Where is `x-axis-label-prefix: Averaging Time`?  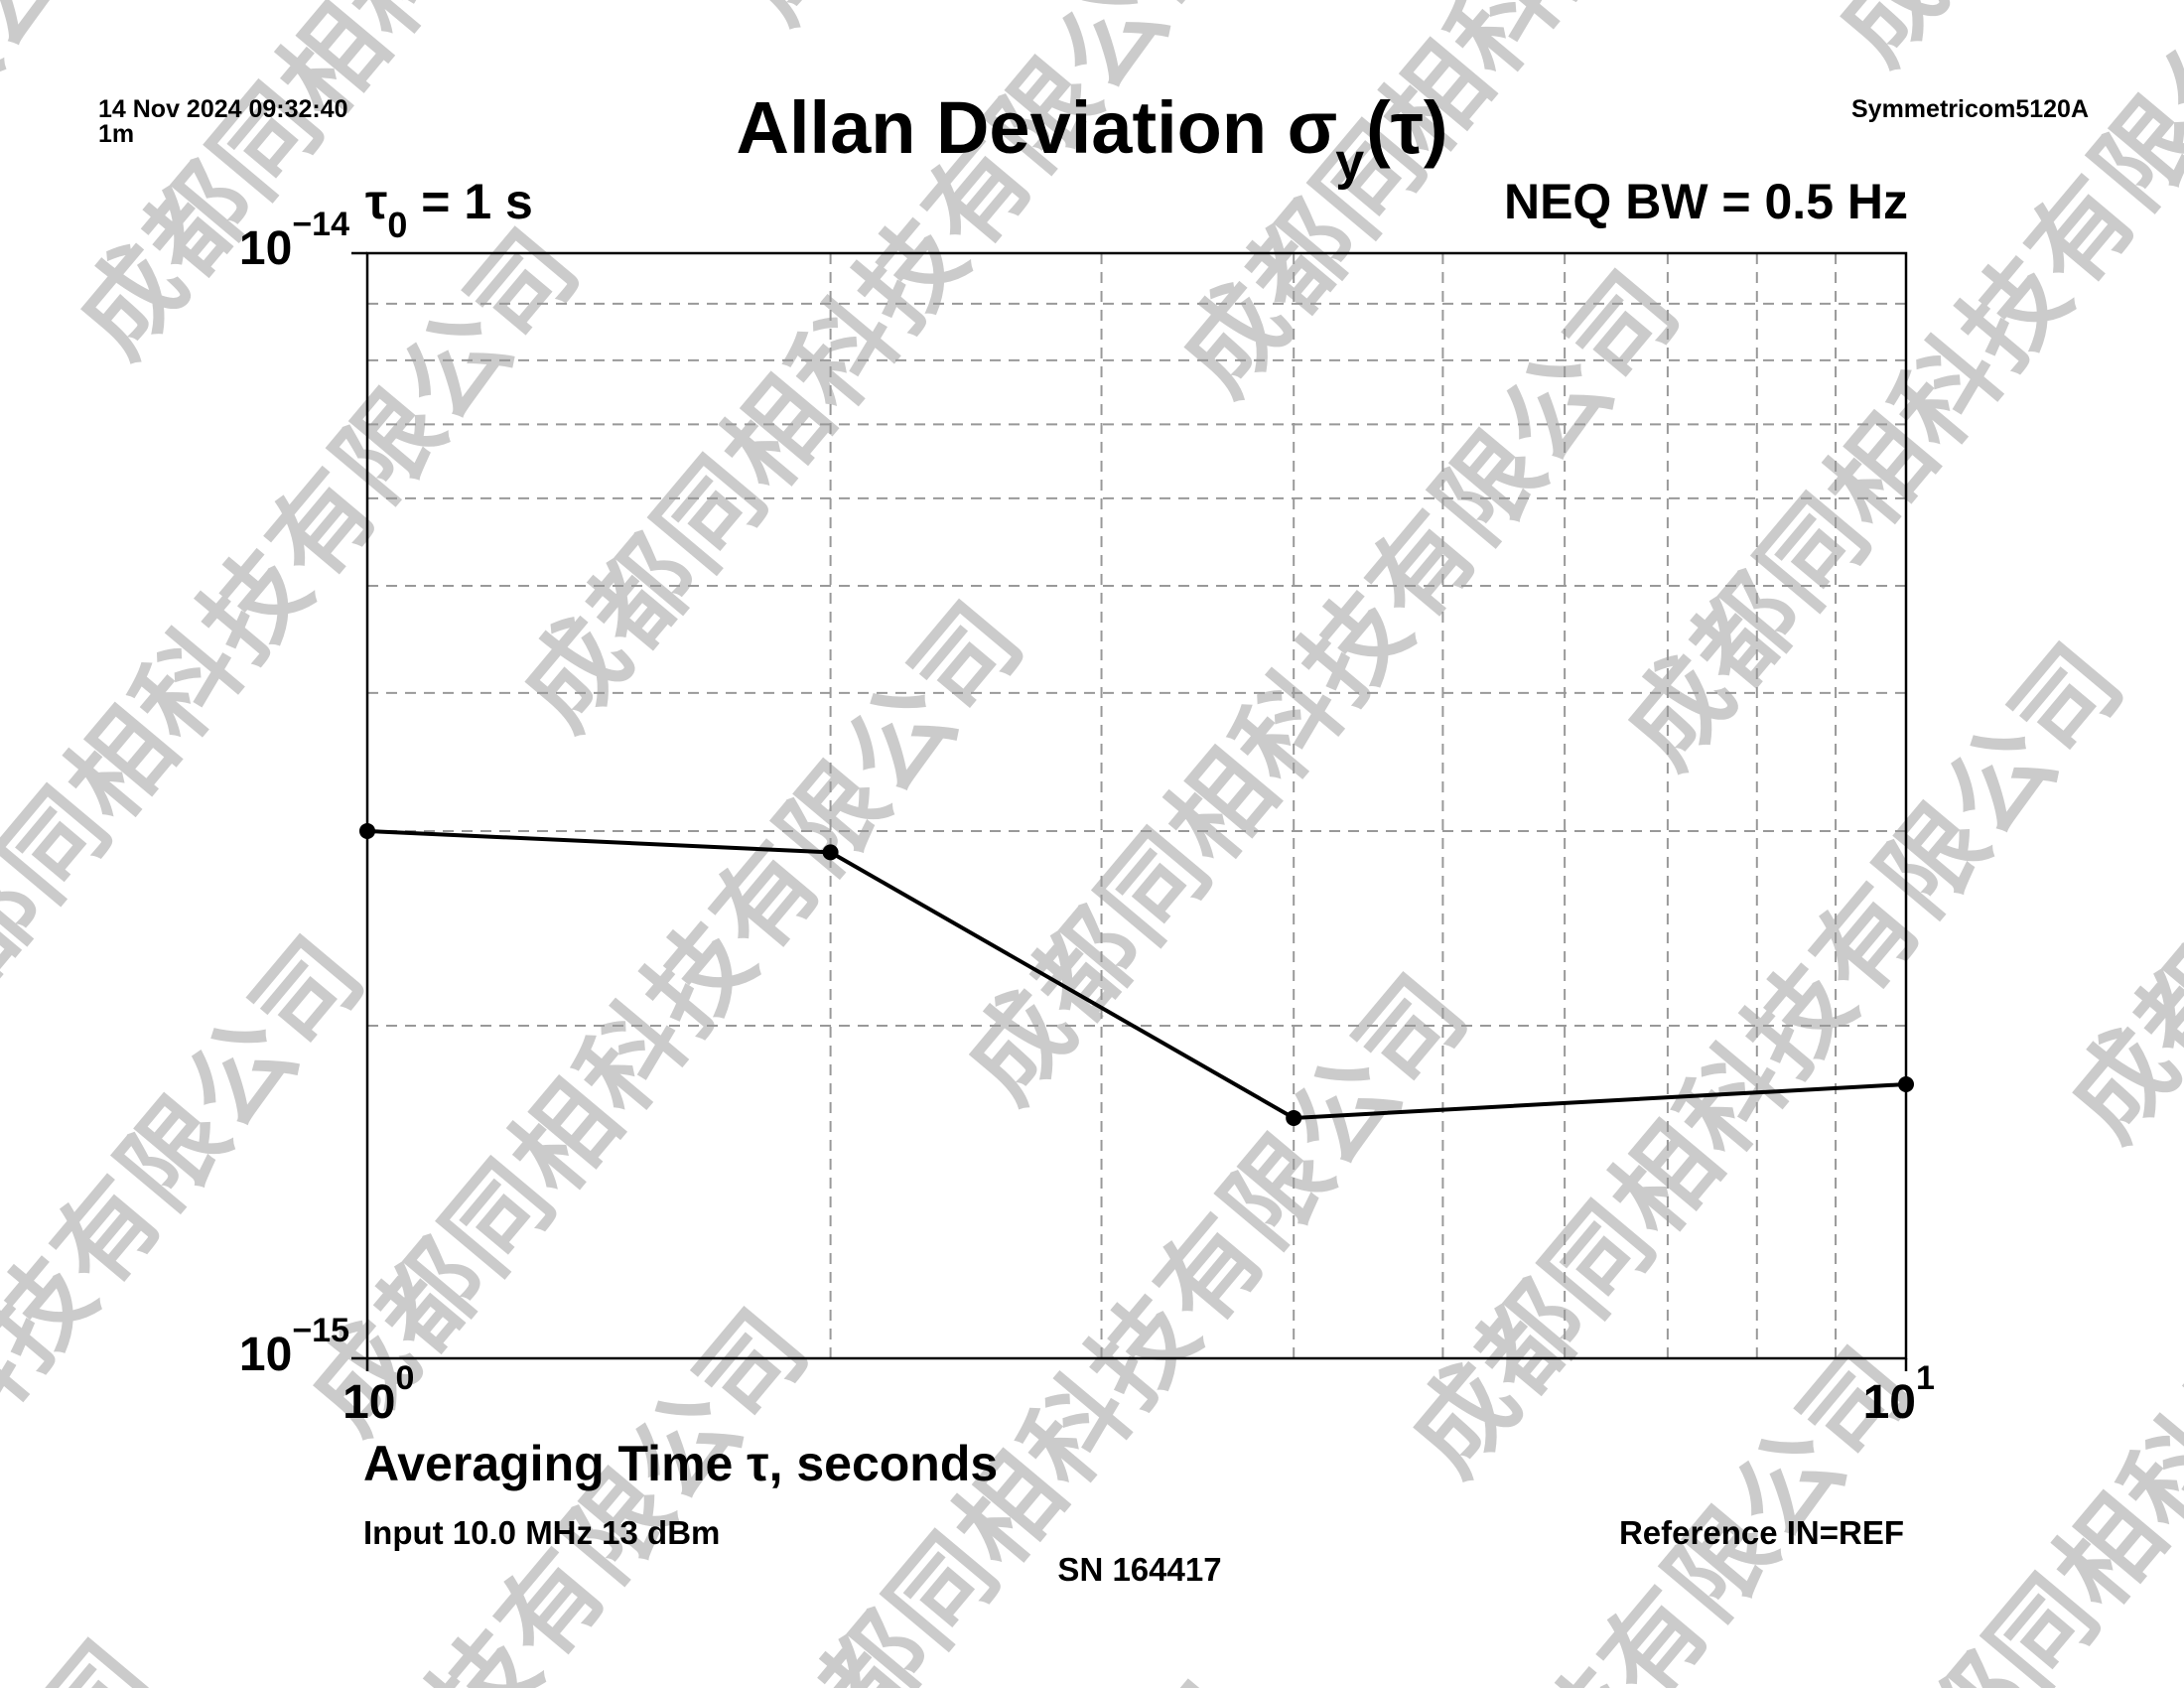 x-axis-label-prefix: Averaging Time is located at coordinates (555, 1463).